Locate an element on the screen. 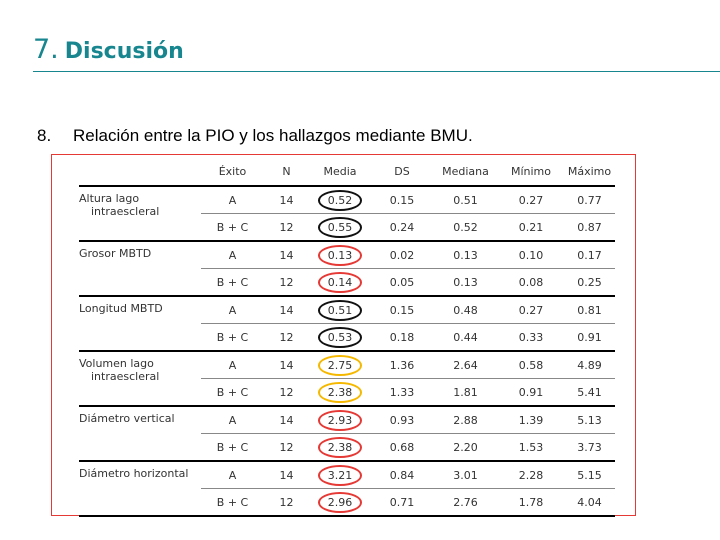 The image size is (720, 540). cell-minimo: 1.39 is located at coordinates (531, 420).